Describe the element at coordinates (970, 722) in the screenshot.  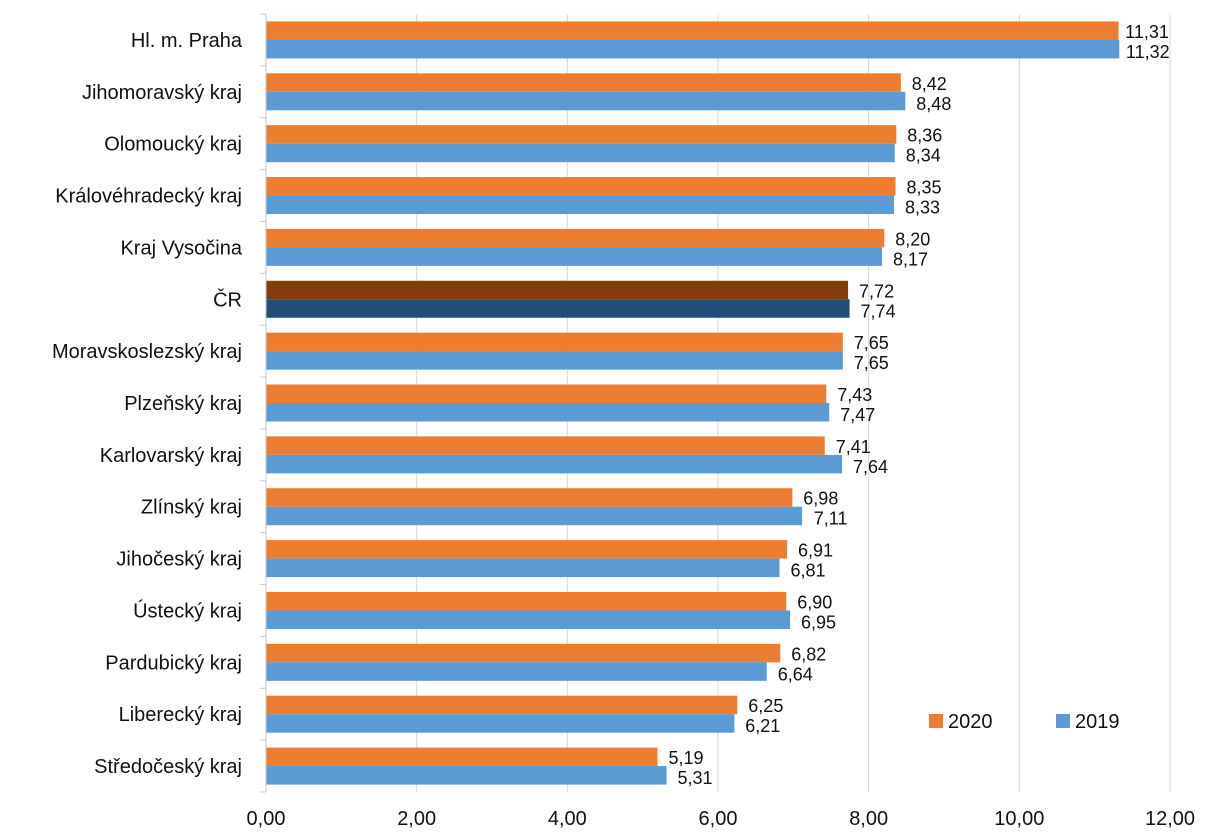
I see `legend-label-2020: 2020` at that location.